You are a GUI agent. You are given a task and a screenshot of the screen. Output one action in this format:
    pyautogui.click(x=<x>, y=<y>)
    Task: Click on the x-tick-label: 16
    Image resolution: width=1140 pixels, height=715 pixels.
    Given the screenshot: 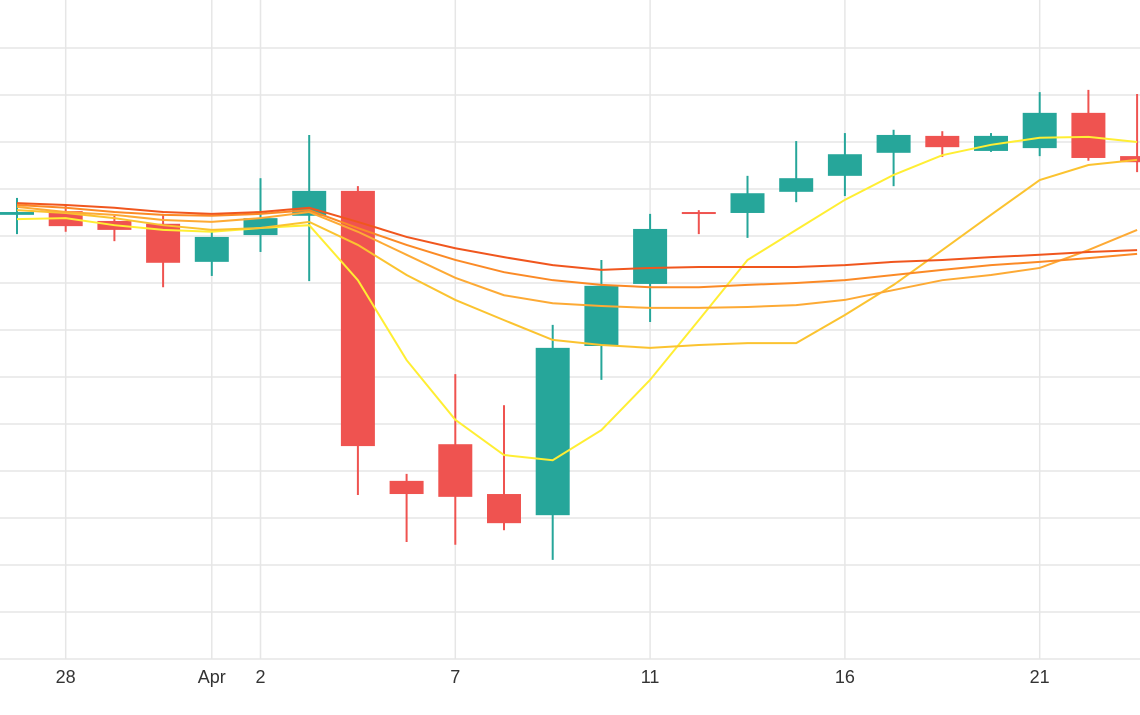 What is the action you would take?
    pyautogui.click(x=845, y=677)
    